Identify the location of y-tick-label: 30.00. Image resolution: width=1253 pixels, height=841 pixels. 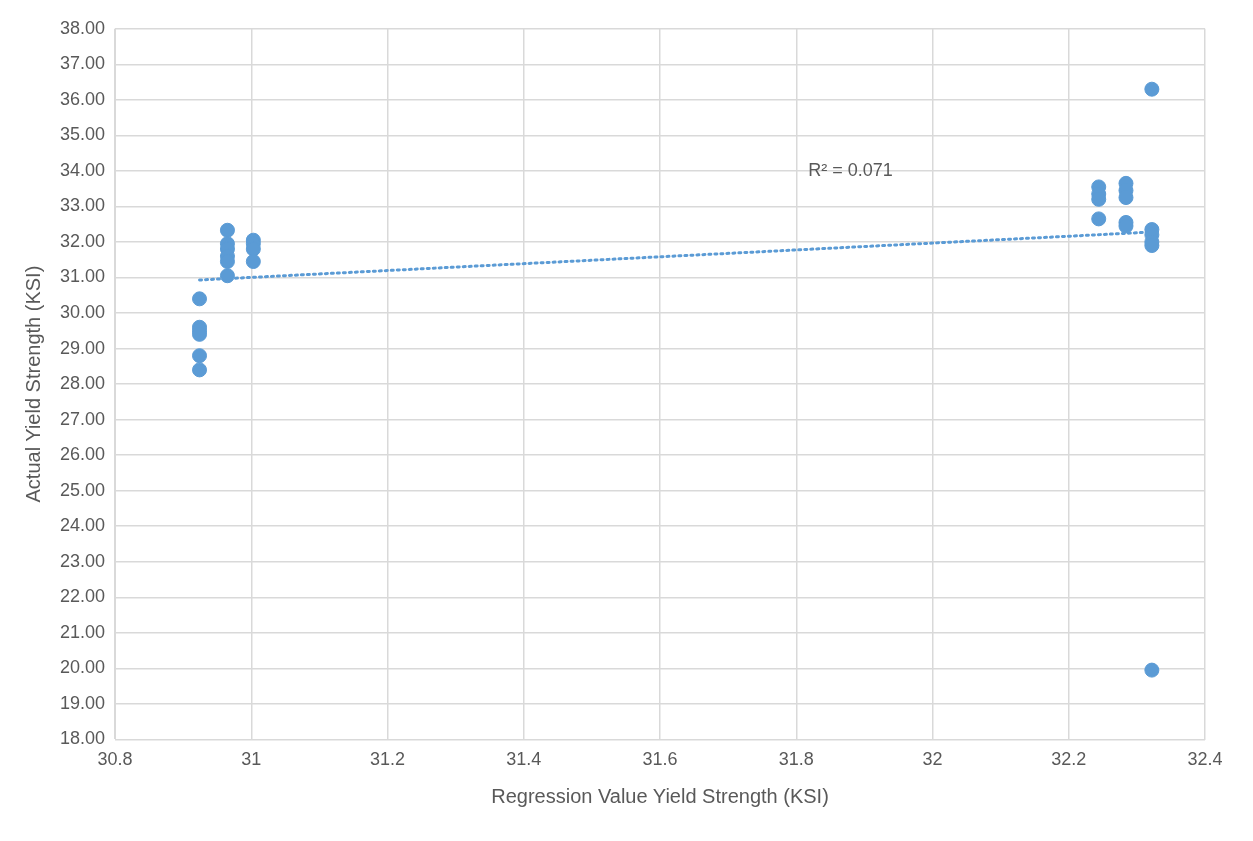
(83, 312).